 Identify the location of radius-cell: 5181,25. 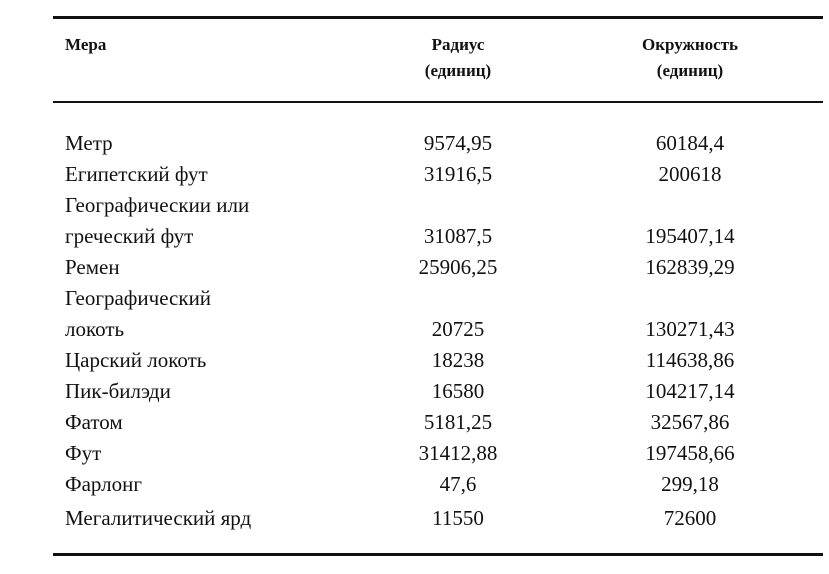
(458, 422).